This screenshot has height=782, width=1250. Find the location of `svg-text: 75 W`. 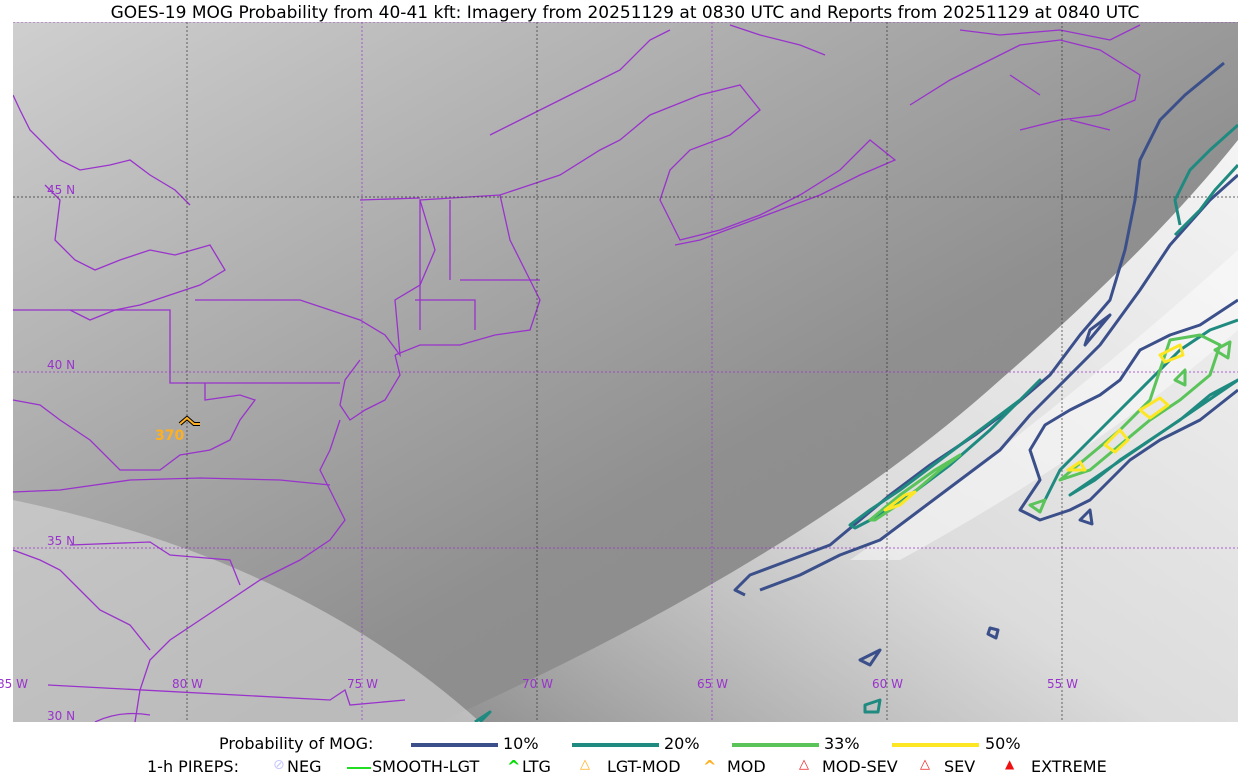

svg-text: 75 W is located at coordinates (362, 684).